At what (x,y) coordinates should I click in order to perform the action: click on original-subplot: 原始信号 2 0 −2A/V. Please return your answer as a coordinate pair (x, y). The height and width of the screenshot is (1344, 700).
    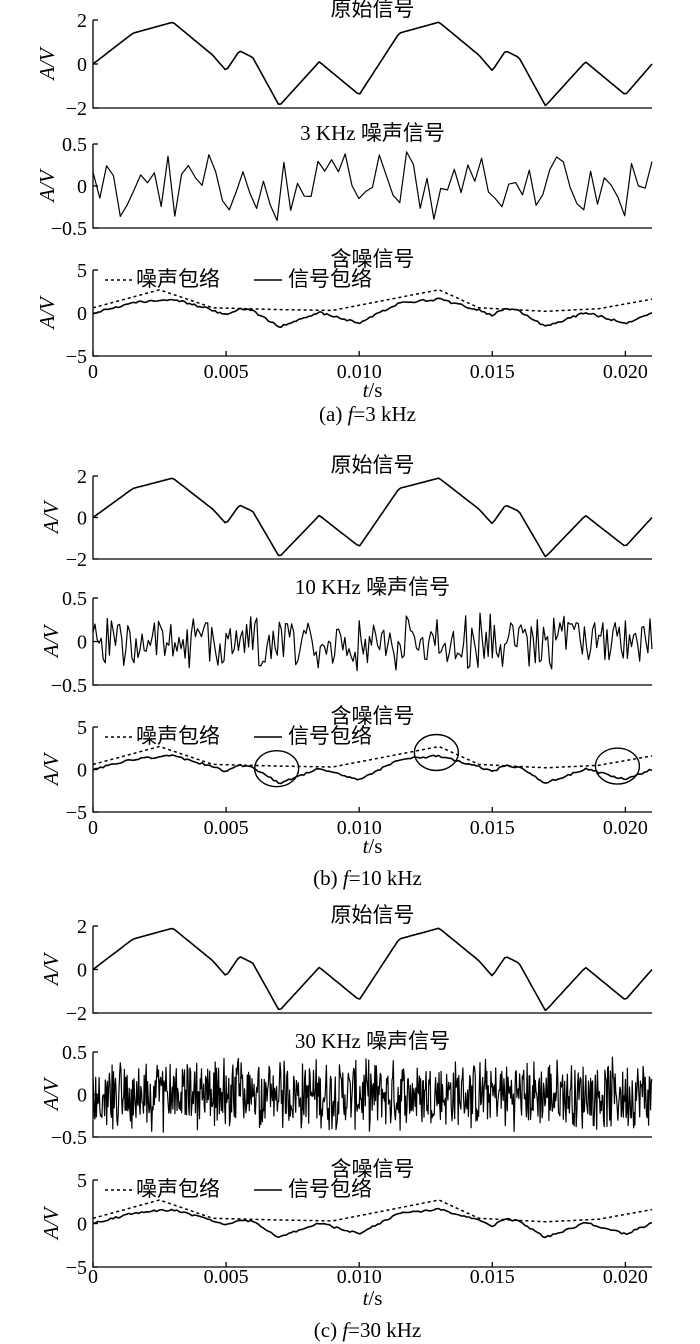
    Looking at the image, I should click on (346, 512).